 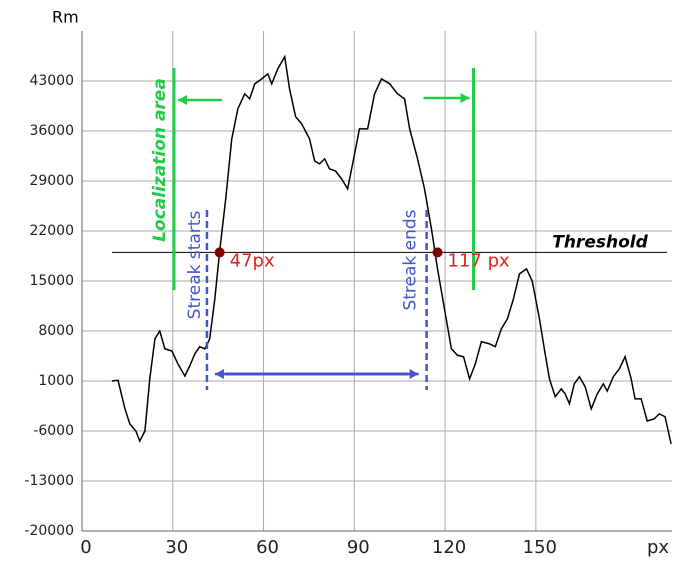 What do you see at coordinates (176, 547) in the screenshot?
I see `x-tick-label: 30` at bounding box center [176, 547].